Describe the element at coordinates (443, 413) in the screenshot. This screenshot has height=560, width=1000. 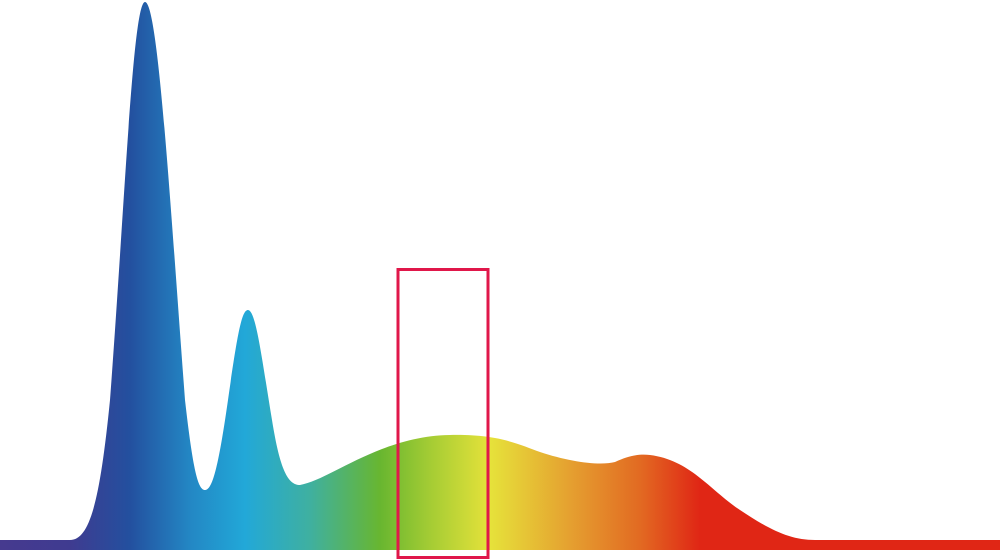
I see `highlight-box` at that location.